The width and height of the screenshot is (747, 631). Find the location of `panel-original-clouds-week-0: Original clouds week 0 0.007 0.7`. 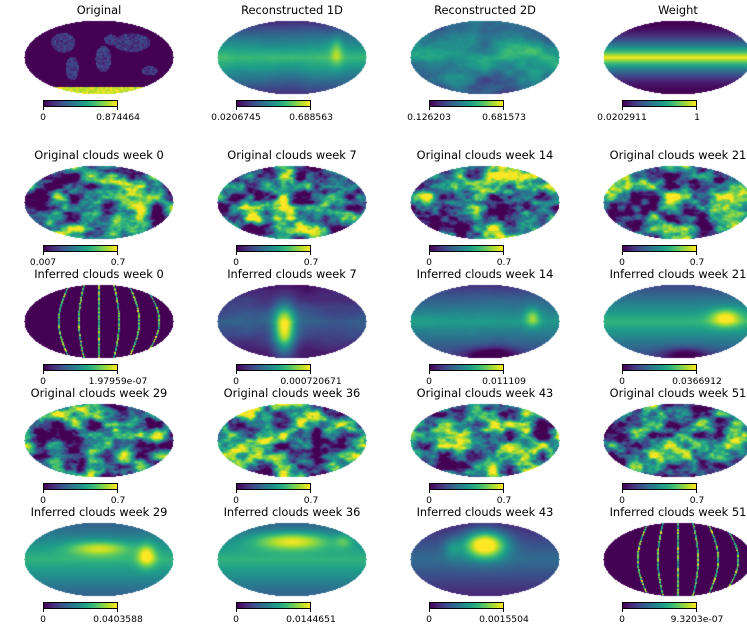

panel-original-clouds-week-0: Original clouds week 0 0.007 0.7 is located at coordinates (99, 210).